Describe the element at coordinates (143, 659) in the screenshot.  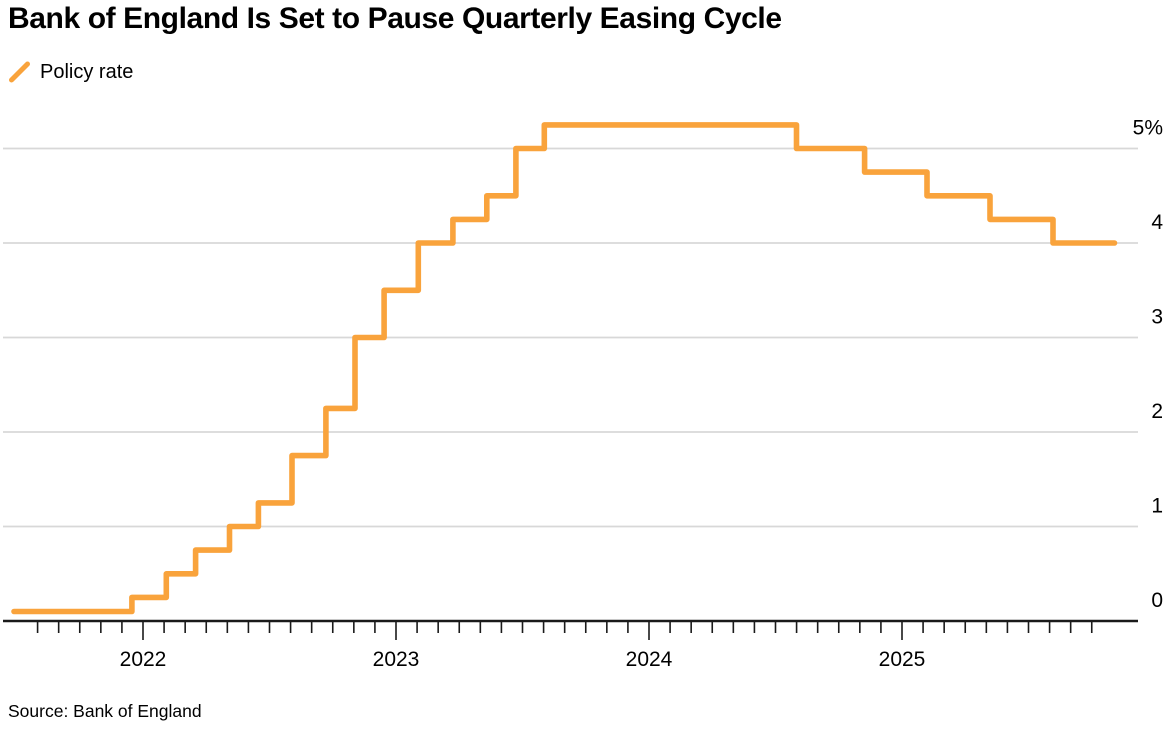
I see `svg-text: 2022` at that location.